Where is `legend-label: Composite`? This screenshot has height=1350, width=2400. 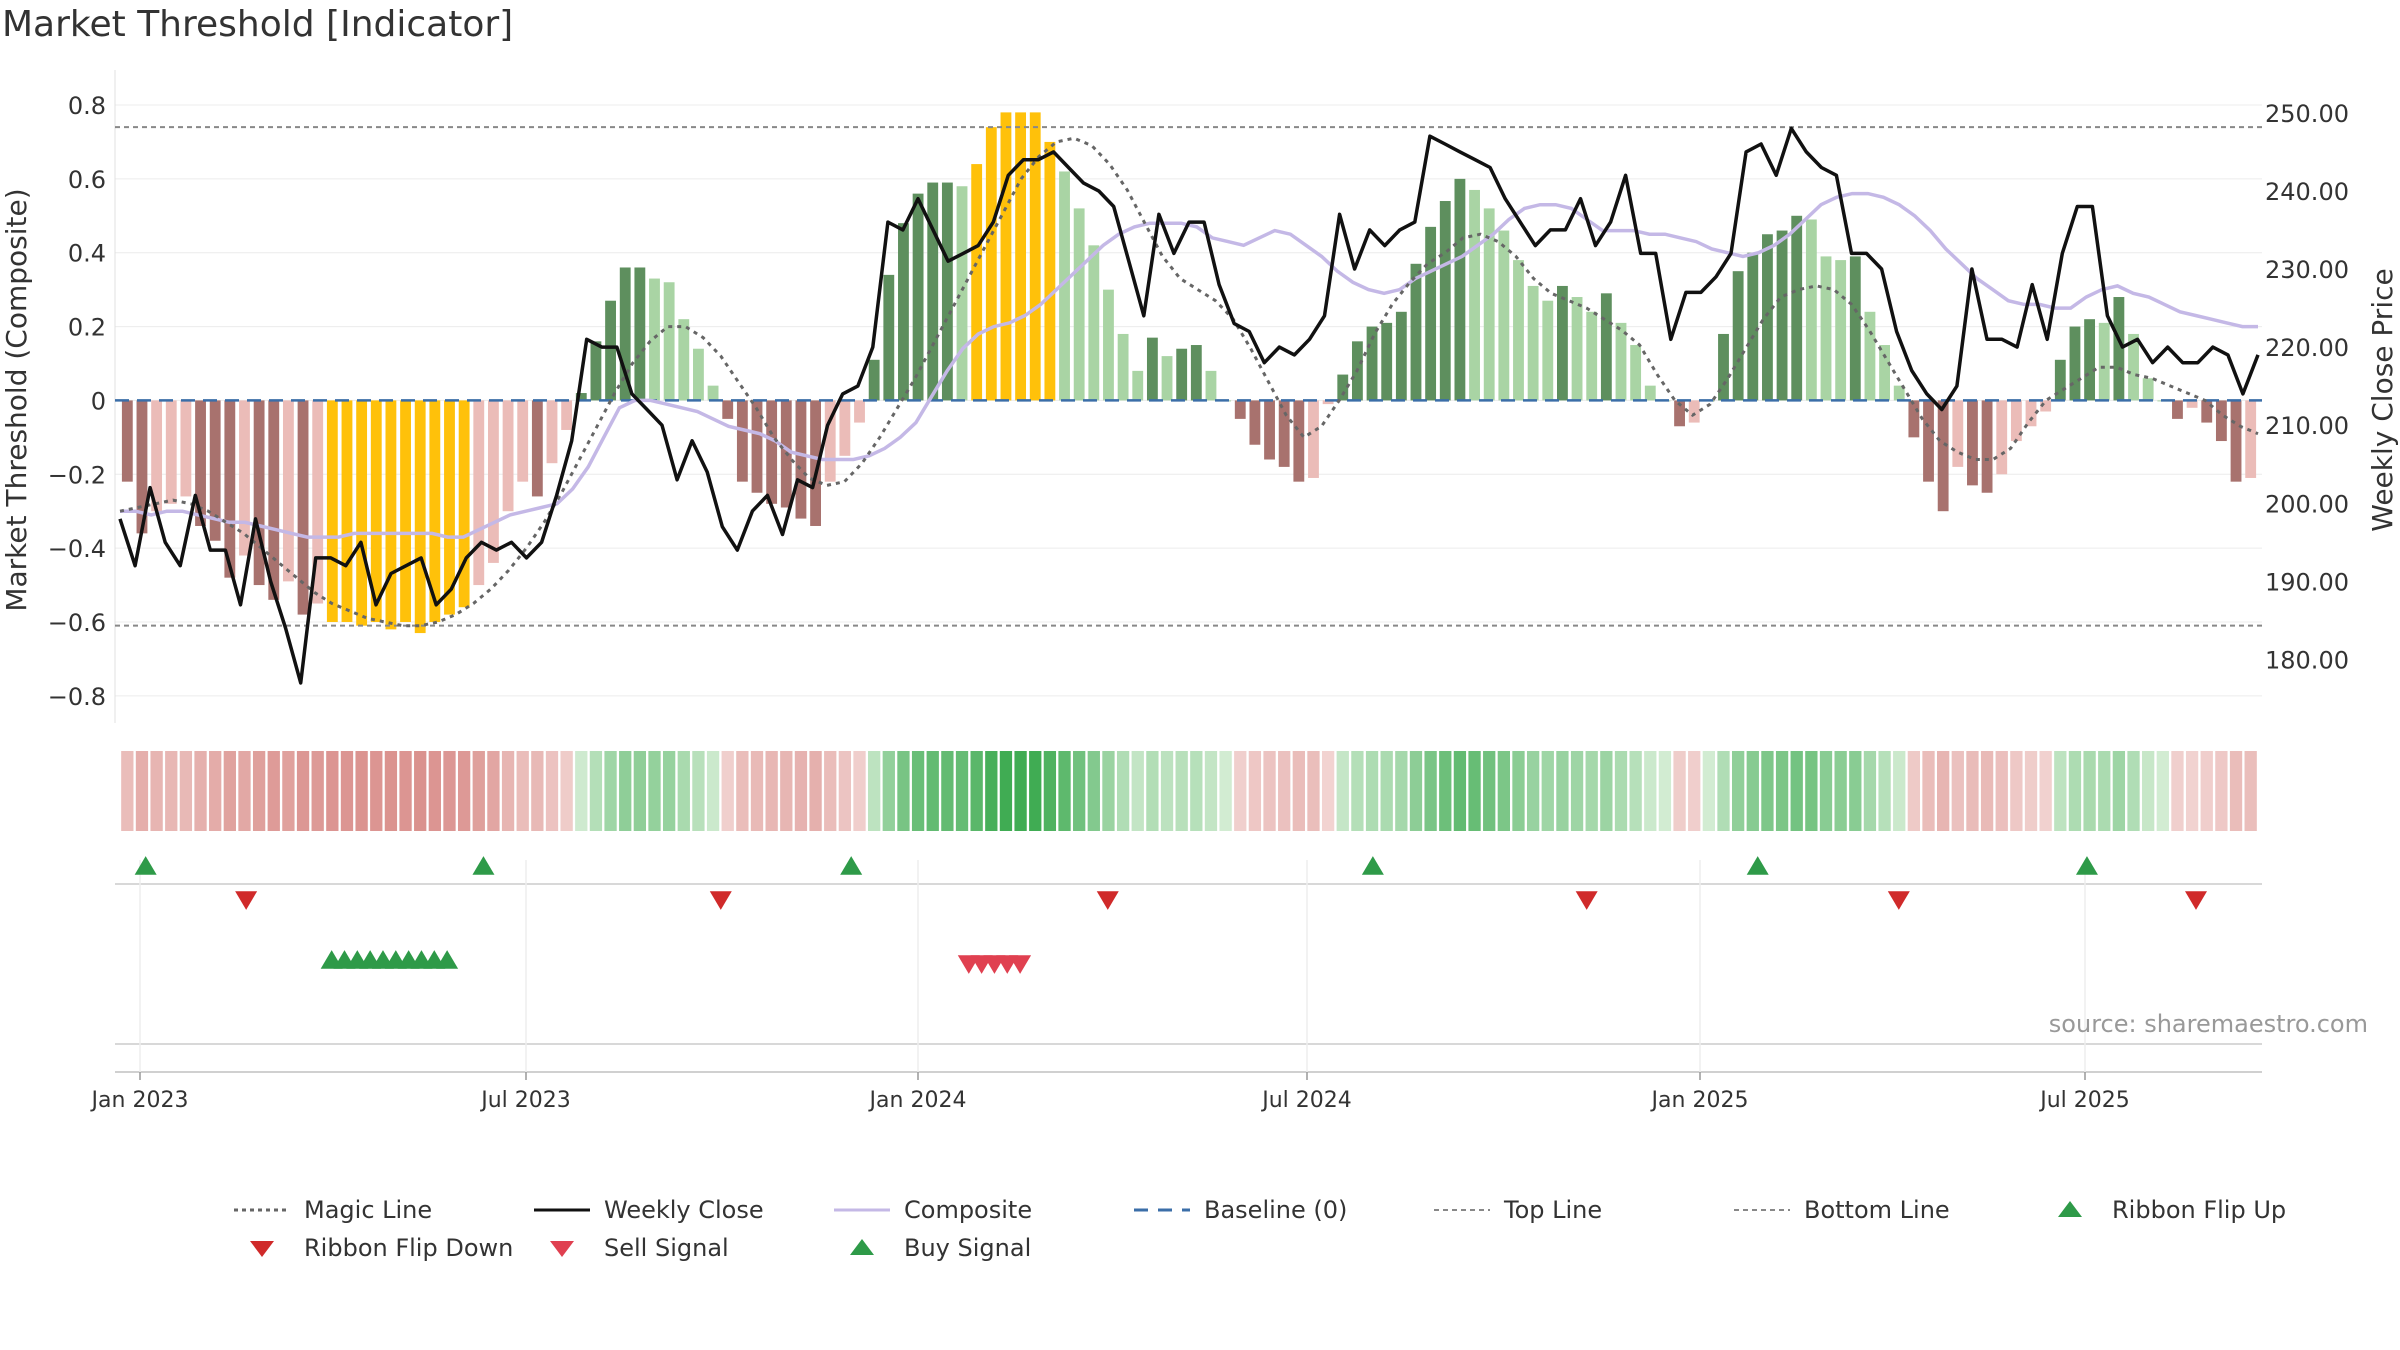 legend-label: Composite is located at coordinates (968, 1210).